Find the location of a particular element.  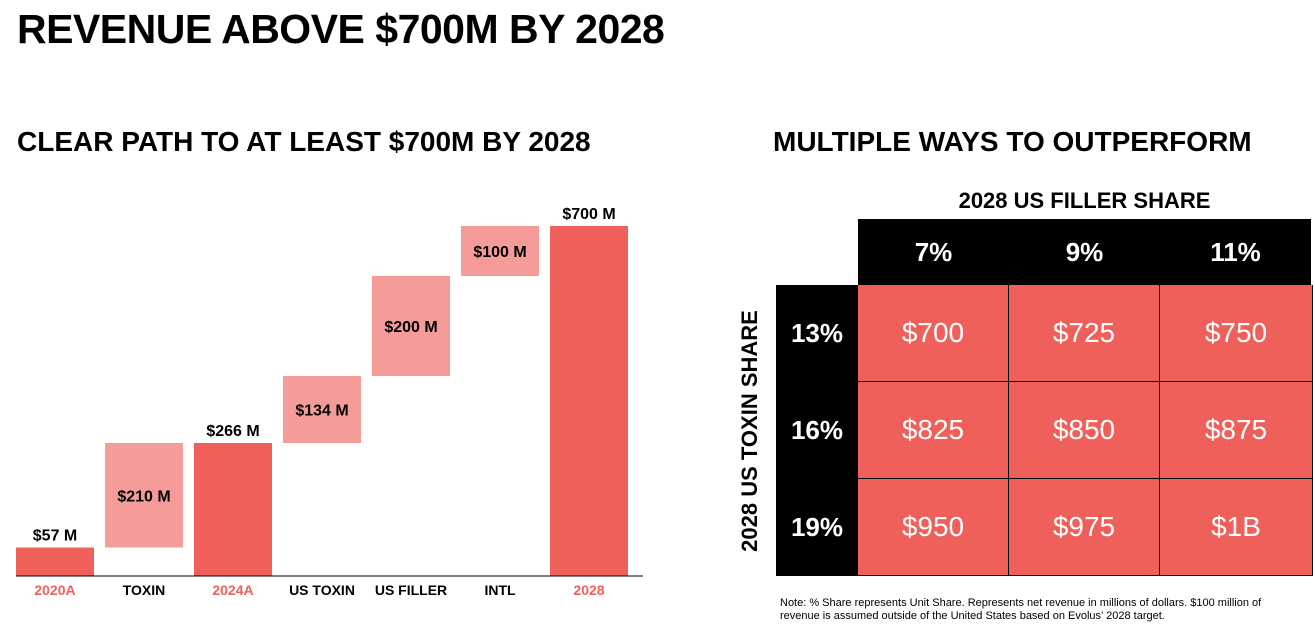

bar-us-filler is located at coordinates (411, 326).